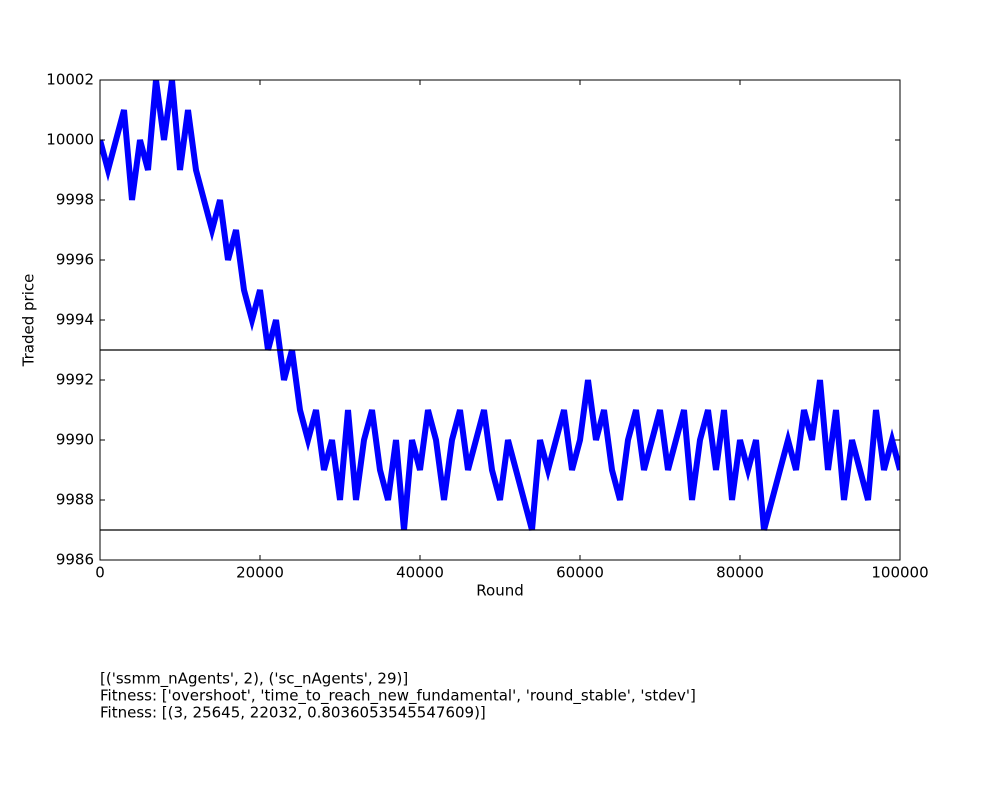  Describe the element at coordinates (499, 591) in the screenshot. I see `x-axis-label: Round` at that location.